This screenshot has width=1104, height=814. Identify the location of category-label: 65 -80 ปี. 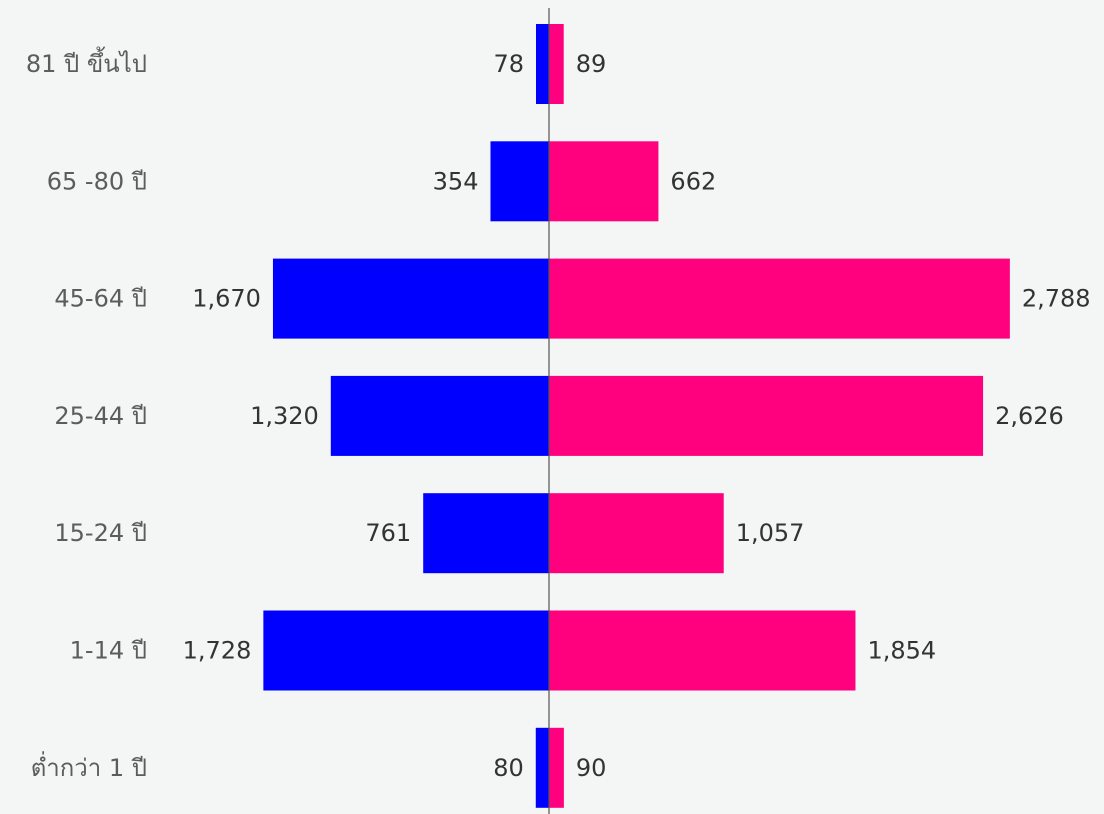
(97, 181).